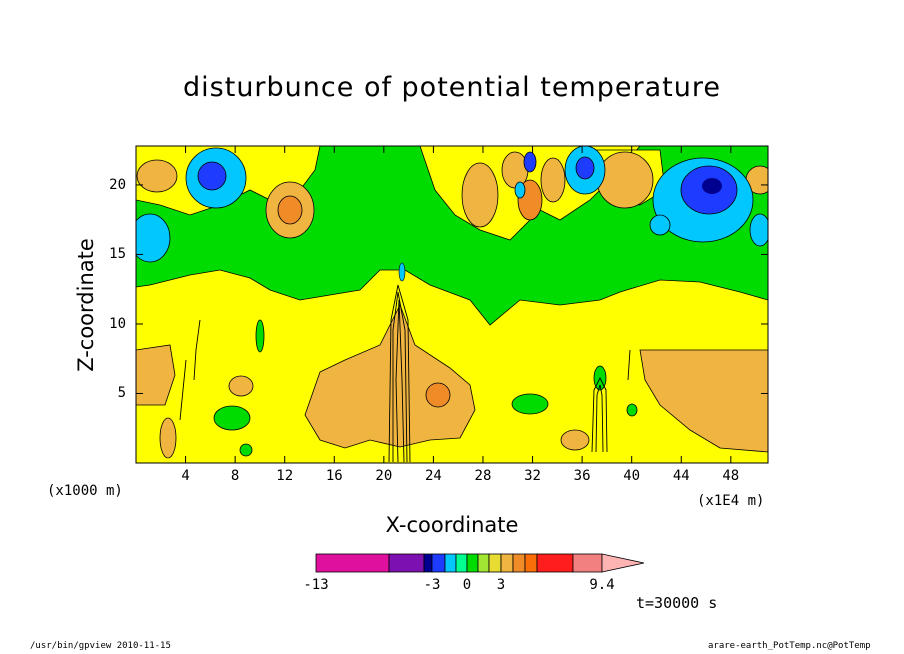 The image size is (904, 654). I want to click on navy-cell, so click(712, 186).